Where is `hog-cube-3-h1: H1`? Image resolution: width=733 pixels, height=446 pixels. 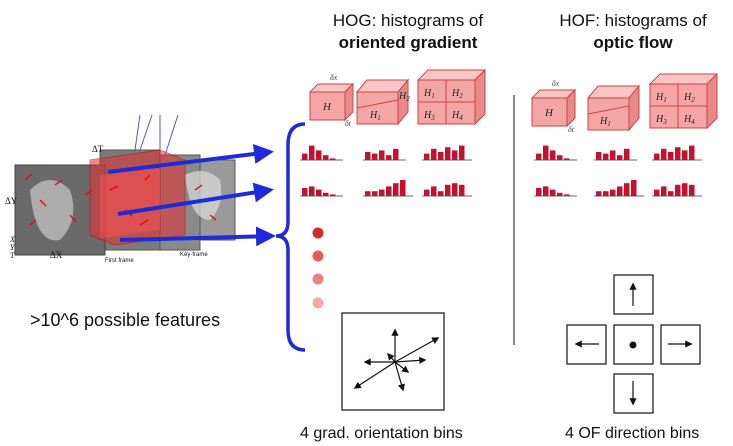 hog-cube-3-h1: H1 is located at coordinates (429, 94).